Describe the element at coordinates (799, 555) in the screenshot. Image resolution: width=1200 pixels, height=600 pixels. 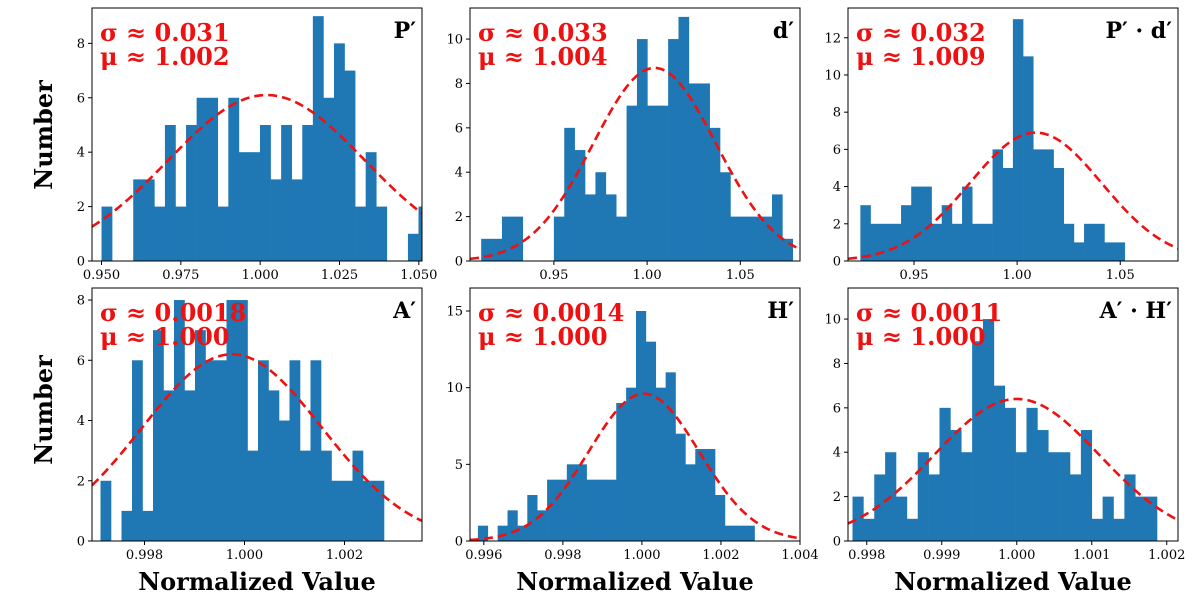
I see `x-tick-label: 1.004` at that location.